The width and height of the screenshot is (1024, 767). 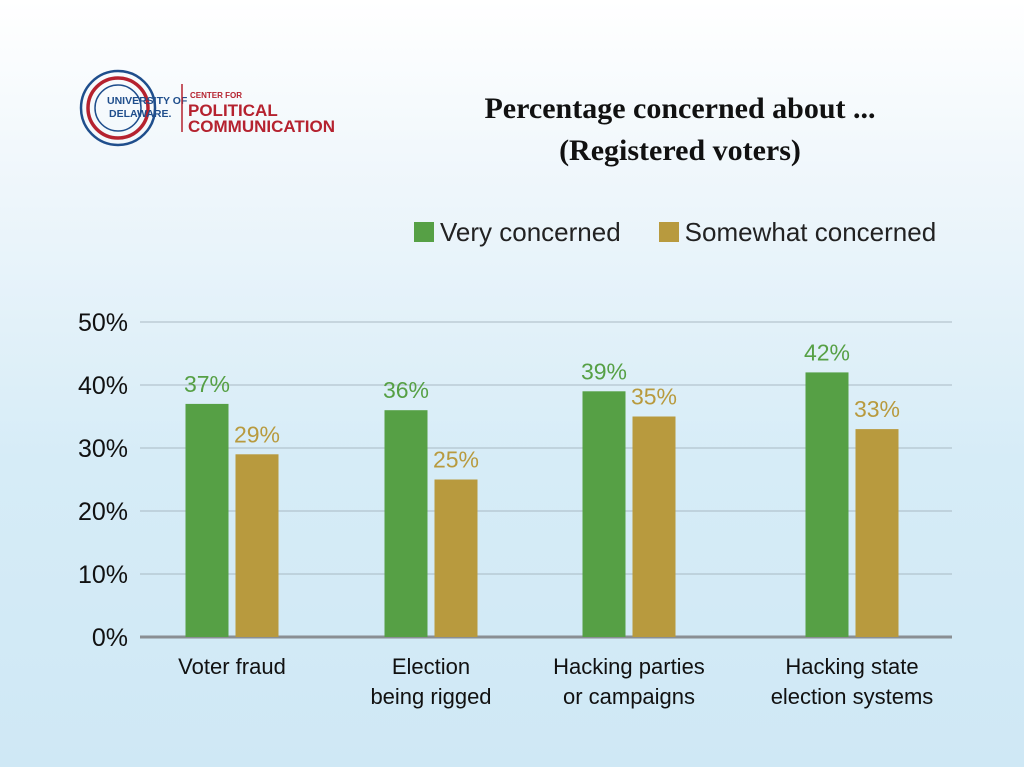 I want to click on data-label: 36%, so click(x=406, y=390).